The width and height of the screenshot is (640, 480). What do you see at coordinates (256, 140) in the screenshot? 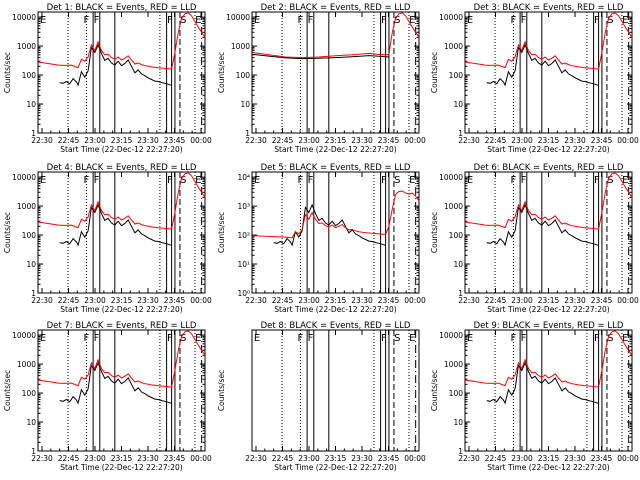
I see `x-tick-label: 22:30` at bounding box center [256, 140].